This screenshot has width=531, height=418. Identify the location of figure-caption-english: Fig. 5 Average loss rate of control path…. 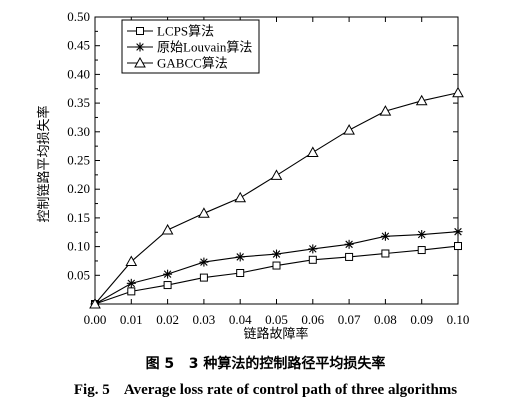
(265, 390).